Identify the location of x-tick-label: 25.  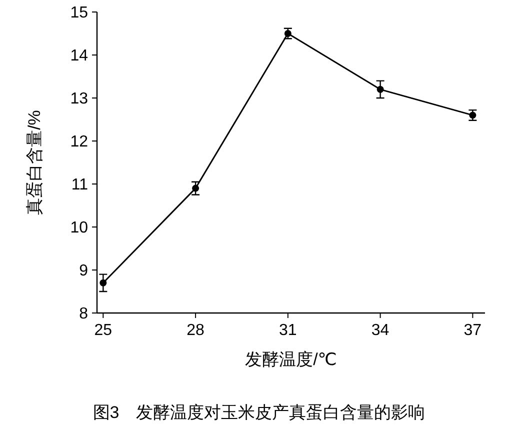
(103, 330).